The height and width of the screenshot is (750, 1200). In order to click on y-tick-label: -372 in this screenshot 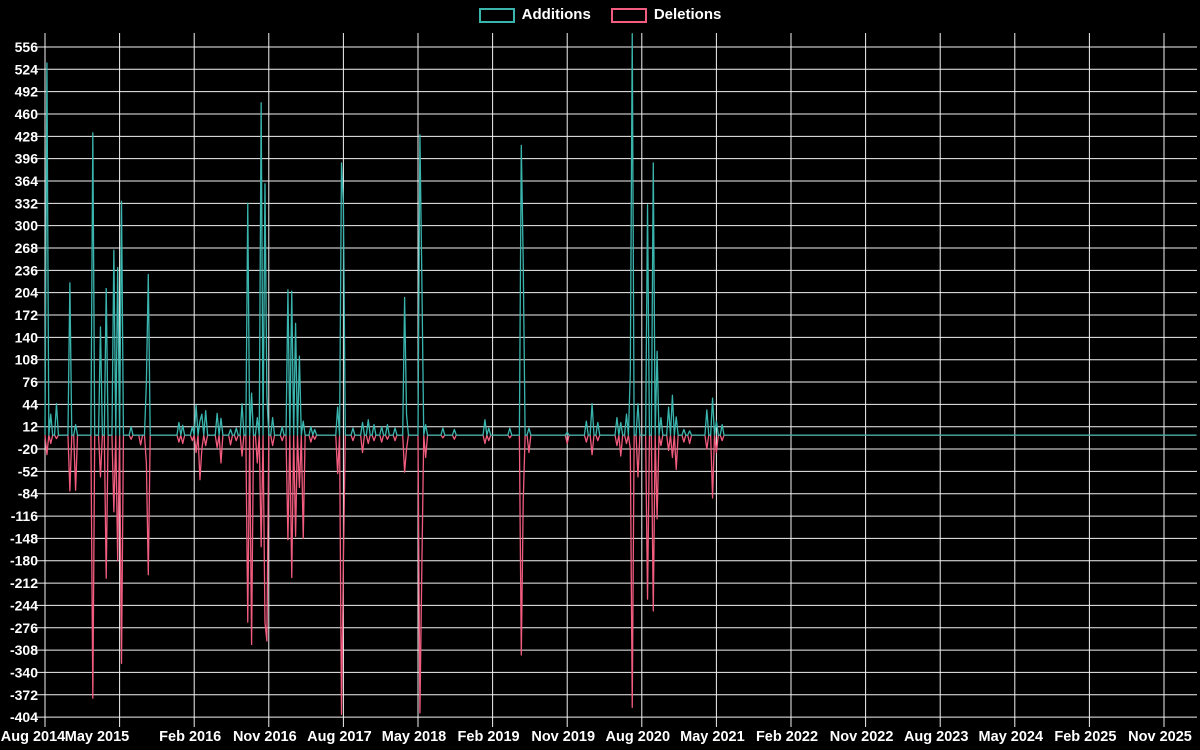, I will do `click(24, 695)`.